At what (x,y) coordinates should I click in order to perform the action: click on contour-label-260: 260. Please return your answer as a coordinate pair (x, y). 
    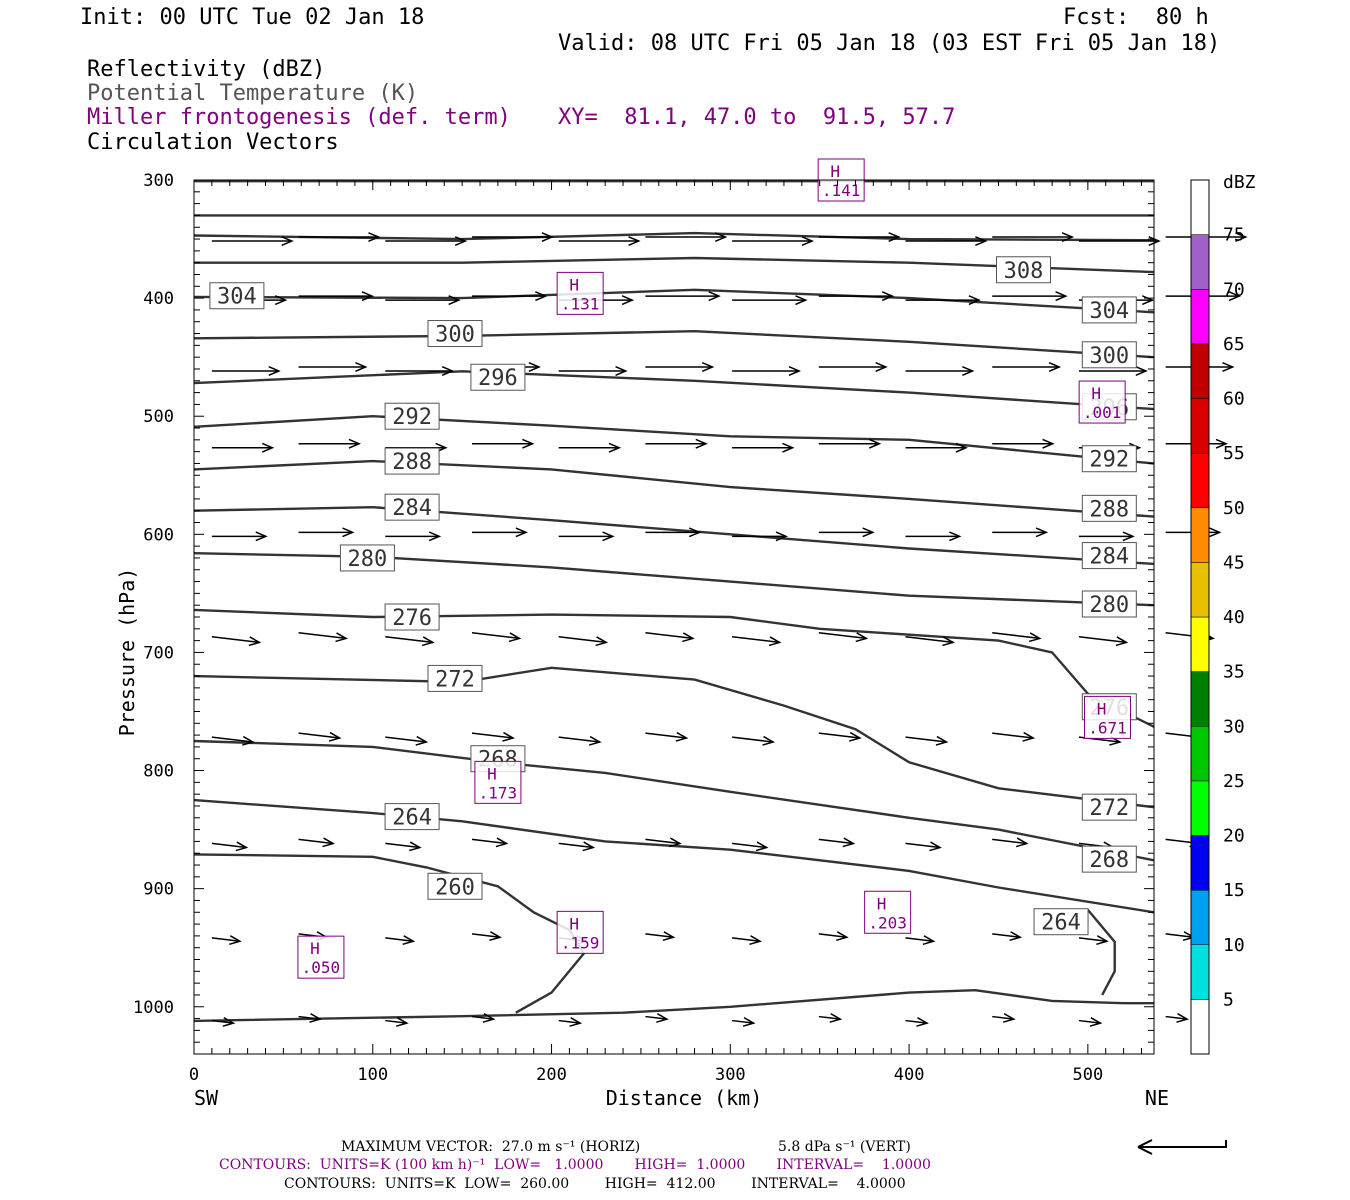
    Looking at the image, I should click on (455, 887).